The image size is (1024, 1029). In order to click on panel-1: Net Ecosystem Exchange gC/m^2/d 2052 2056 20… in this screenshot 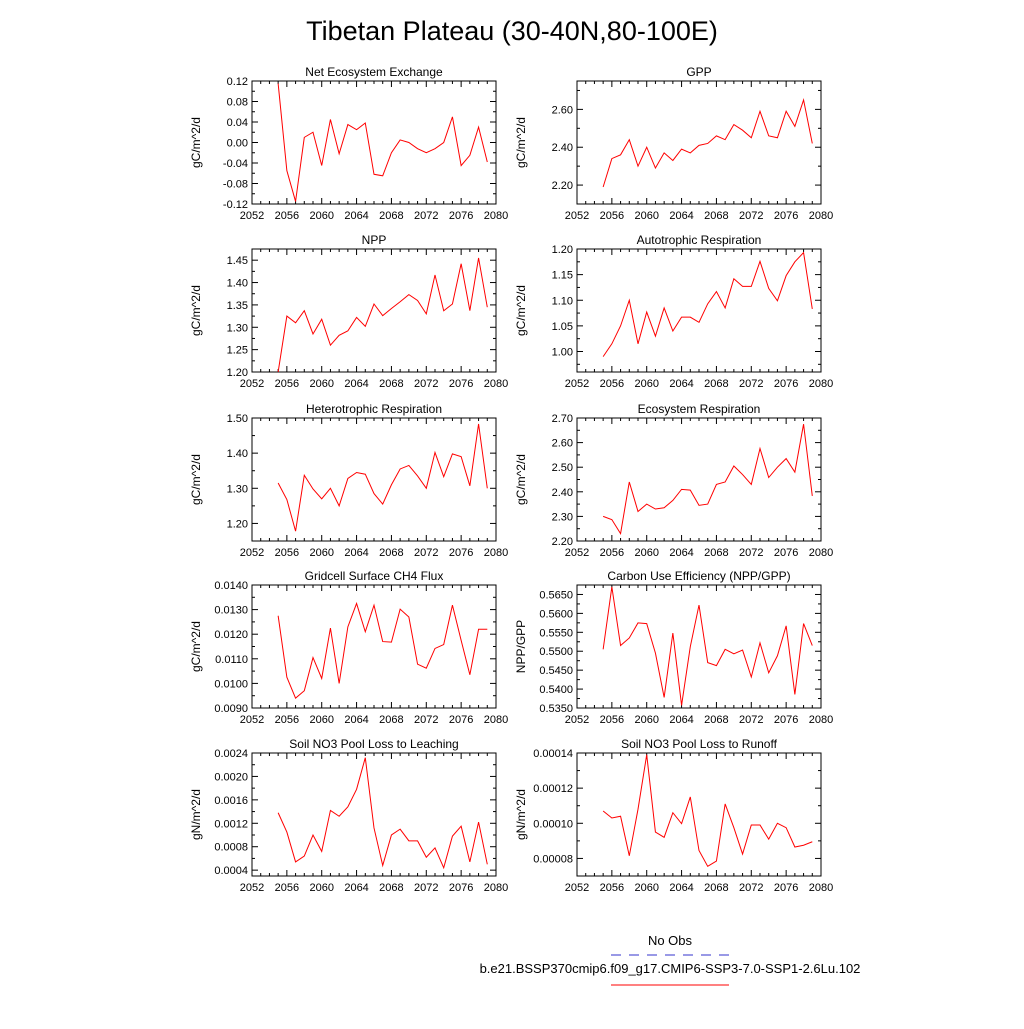, I will do `click(348, 143)`.